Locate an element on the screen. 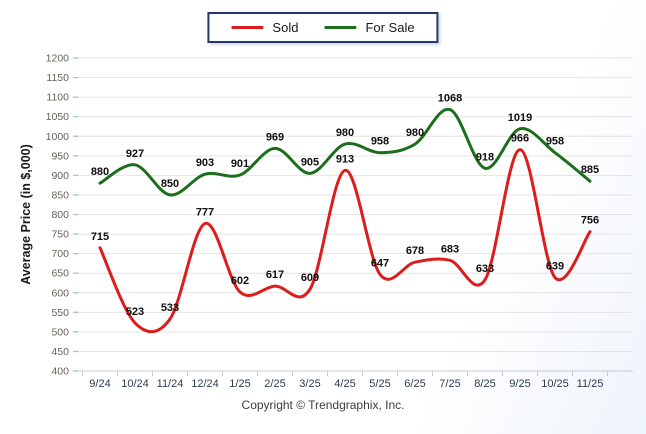 This screenshot has width=646, height=434. svg-text: 756 is located at coordinates (590, 221).